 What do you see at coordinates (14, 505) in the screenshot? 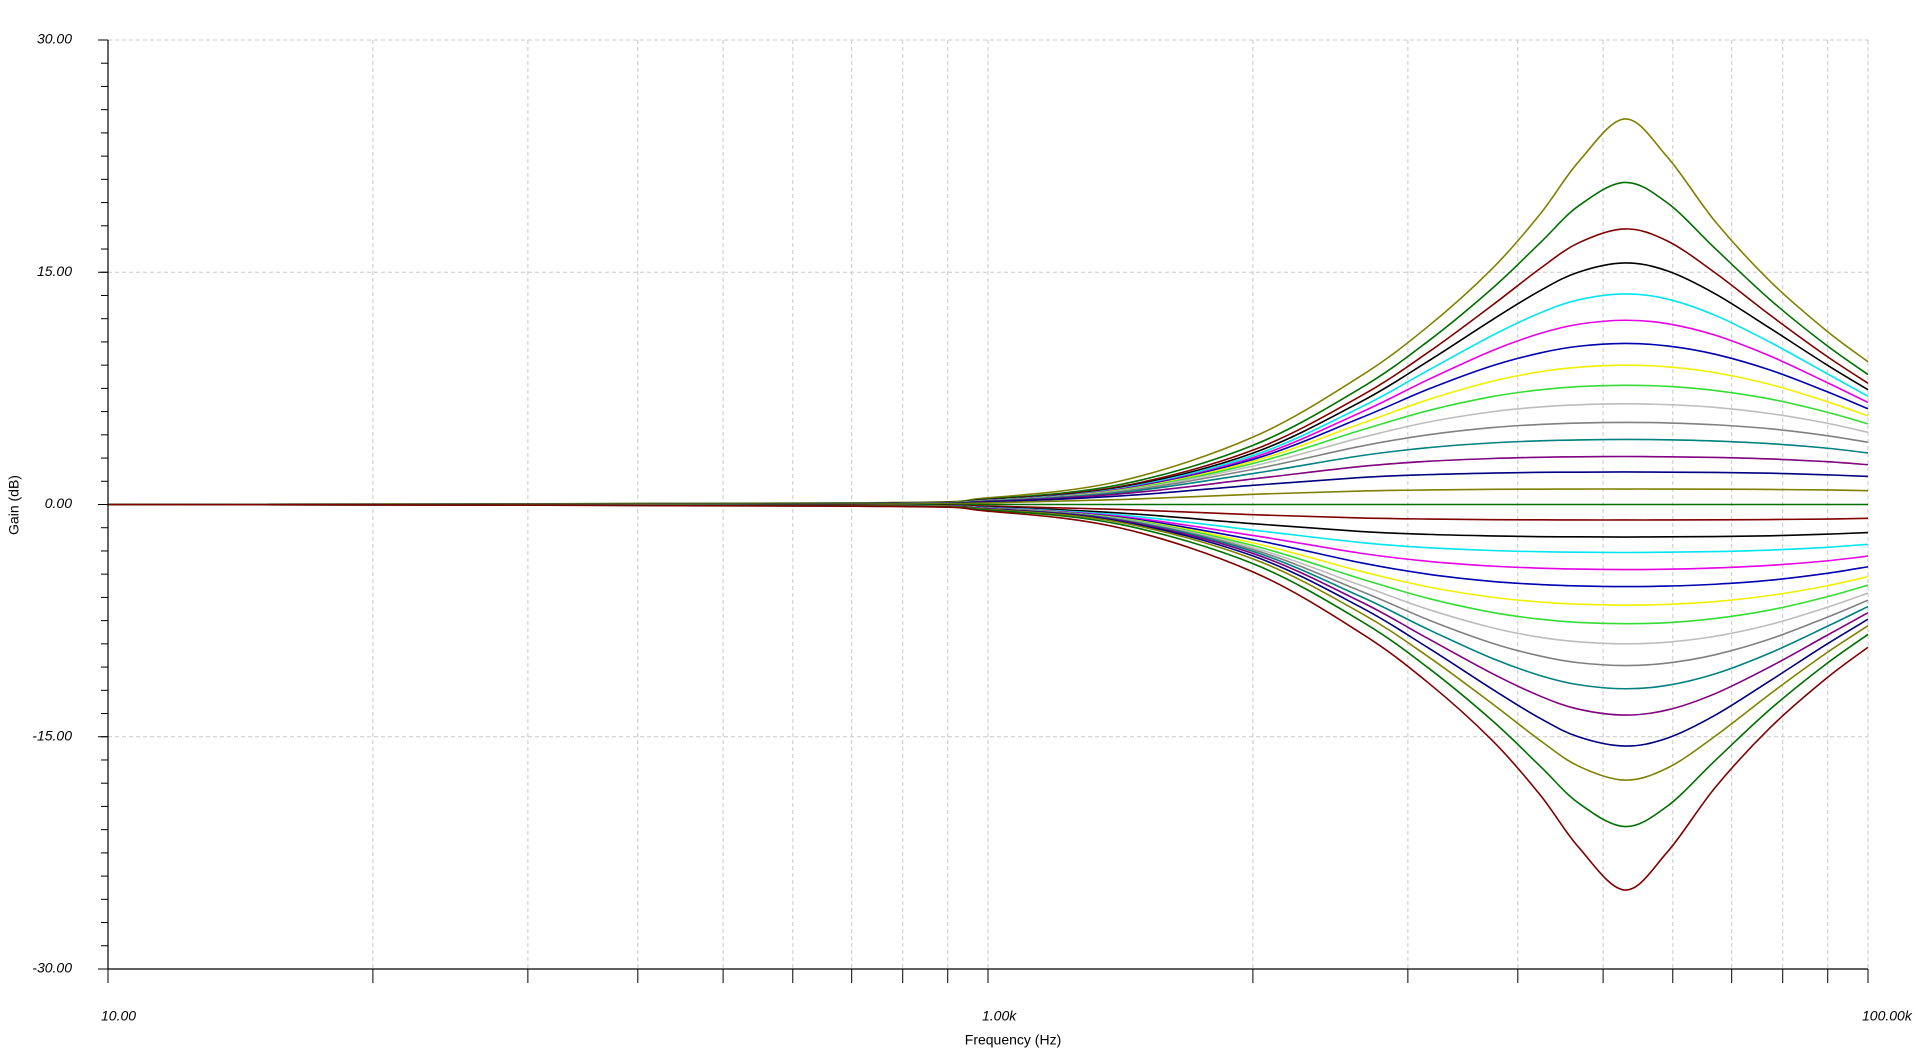
I see `y-axis-title: Gain (dB)` at bounding box center [14, 505].